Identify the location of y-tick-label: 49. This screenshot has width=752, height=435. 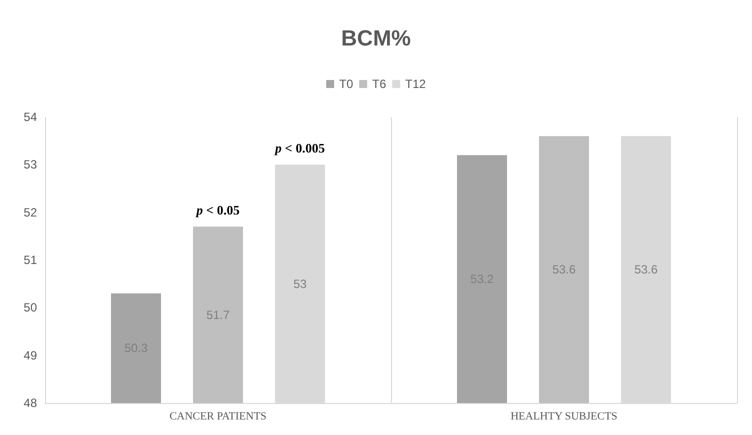
(31, 355).